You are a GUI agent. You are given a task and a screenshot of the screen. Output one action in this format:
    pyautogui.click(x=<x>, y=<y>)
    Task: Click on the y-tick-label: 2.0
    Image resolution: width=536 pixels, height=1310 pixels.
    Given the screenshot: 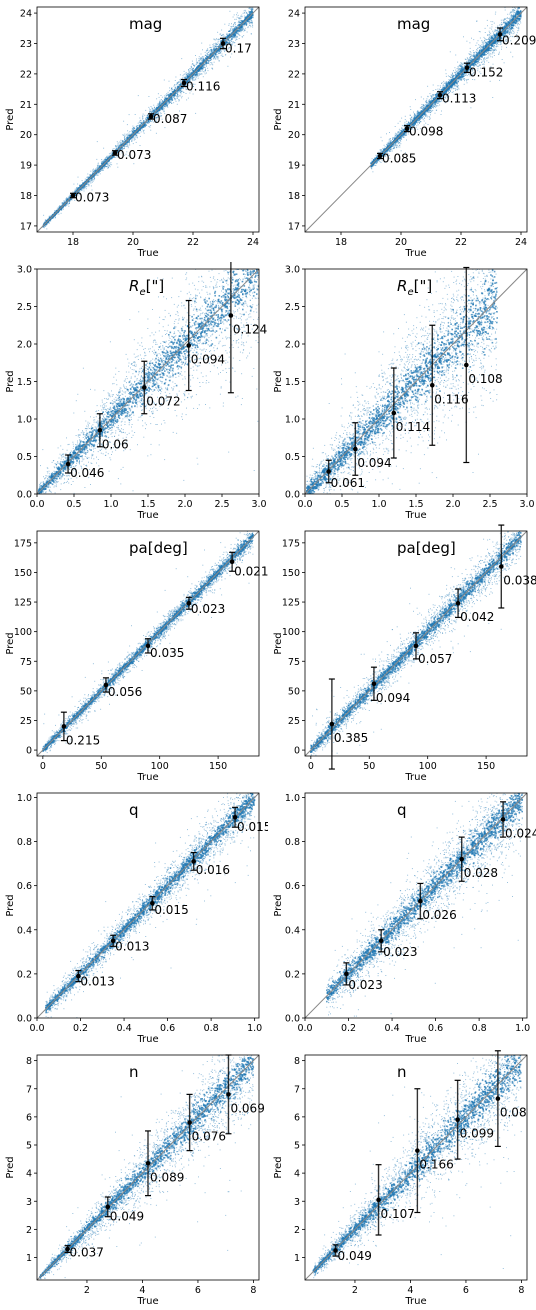 What is the action you would take?
    pyautogui.click(x=24, y=345)
    